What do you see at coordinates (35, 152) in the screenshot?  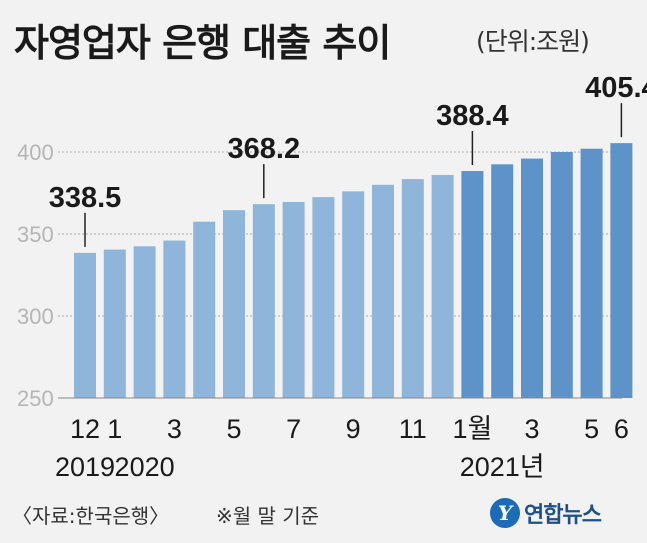 I see `y-tick-label: 400` at bounding box center [35, 152].